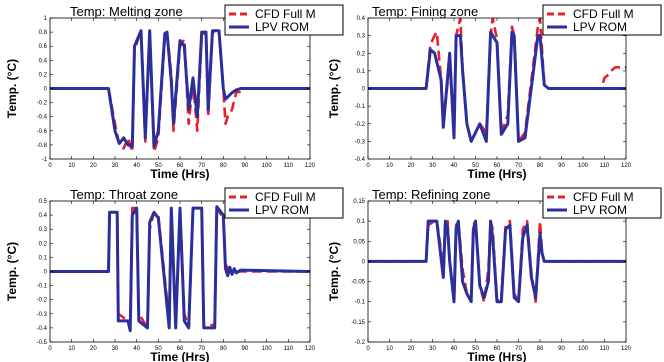  I want to click on y-tick-label: 0.6, so click(43, 47).